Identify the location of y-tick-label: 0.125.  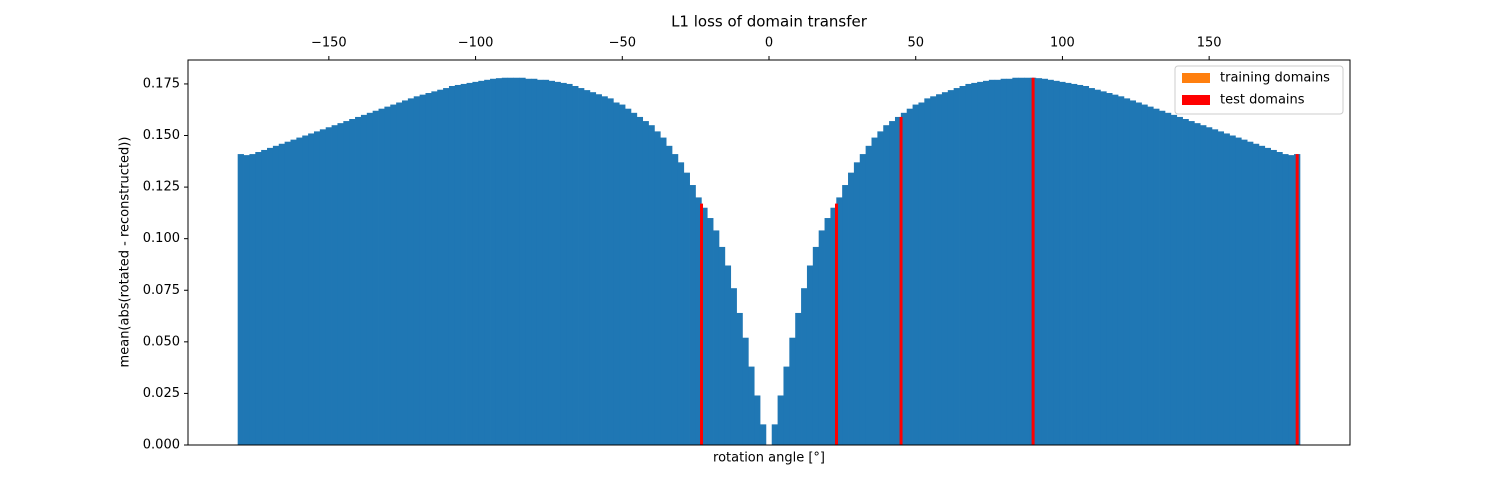
(161, 187).